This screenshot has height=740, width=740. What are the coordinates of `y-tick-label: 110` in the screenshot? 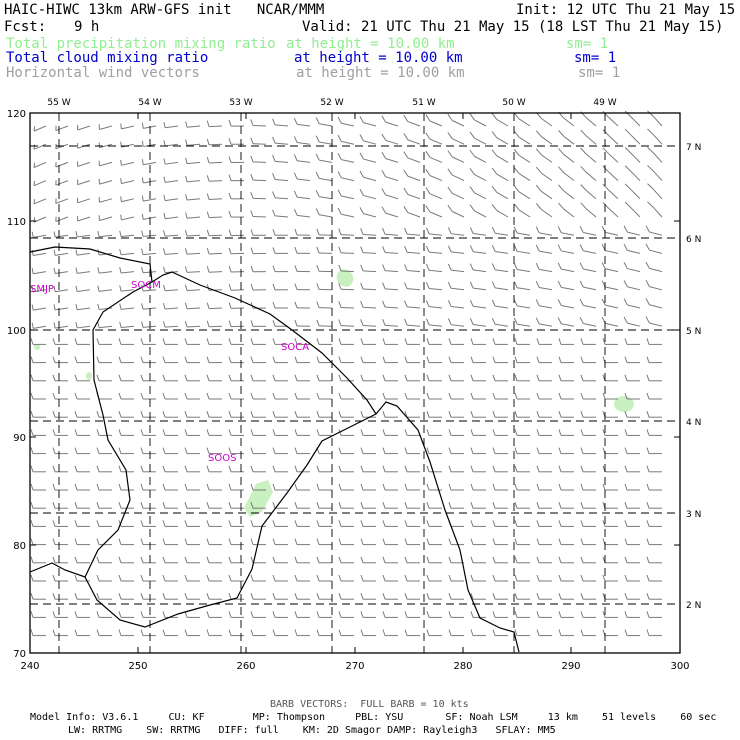 It's located at (16, 222).